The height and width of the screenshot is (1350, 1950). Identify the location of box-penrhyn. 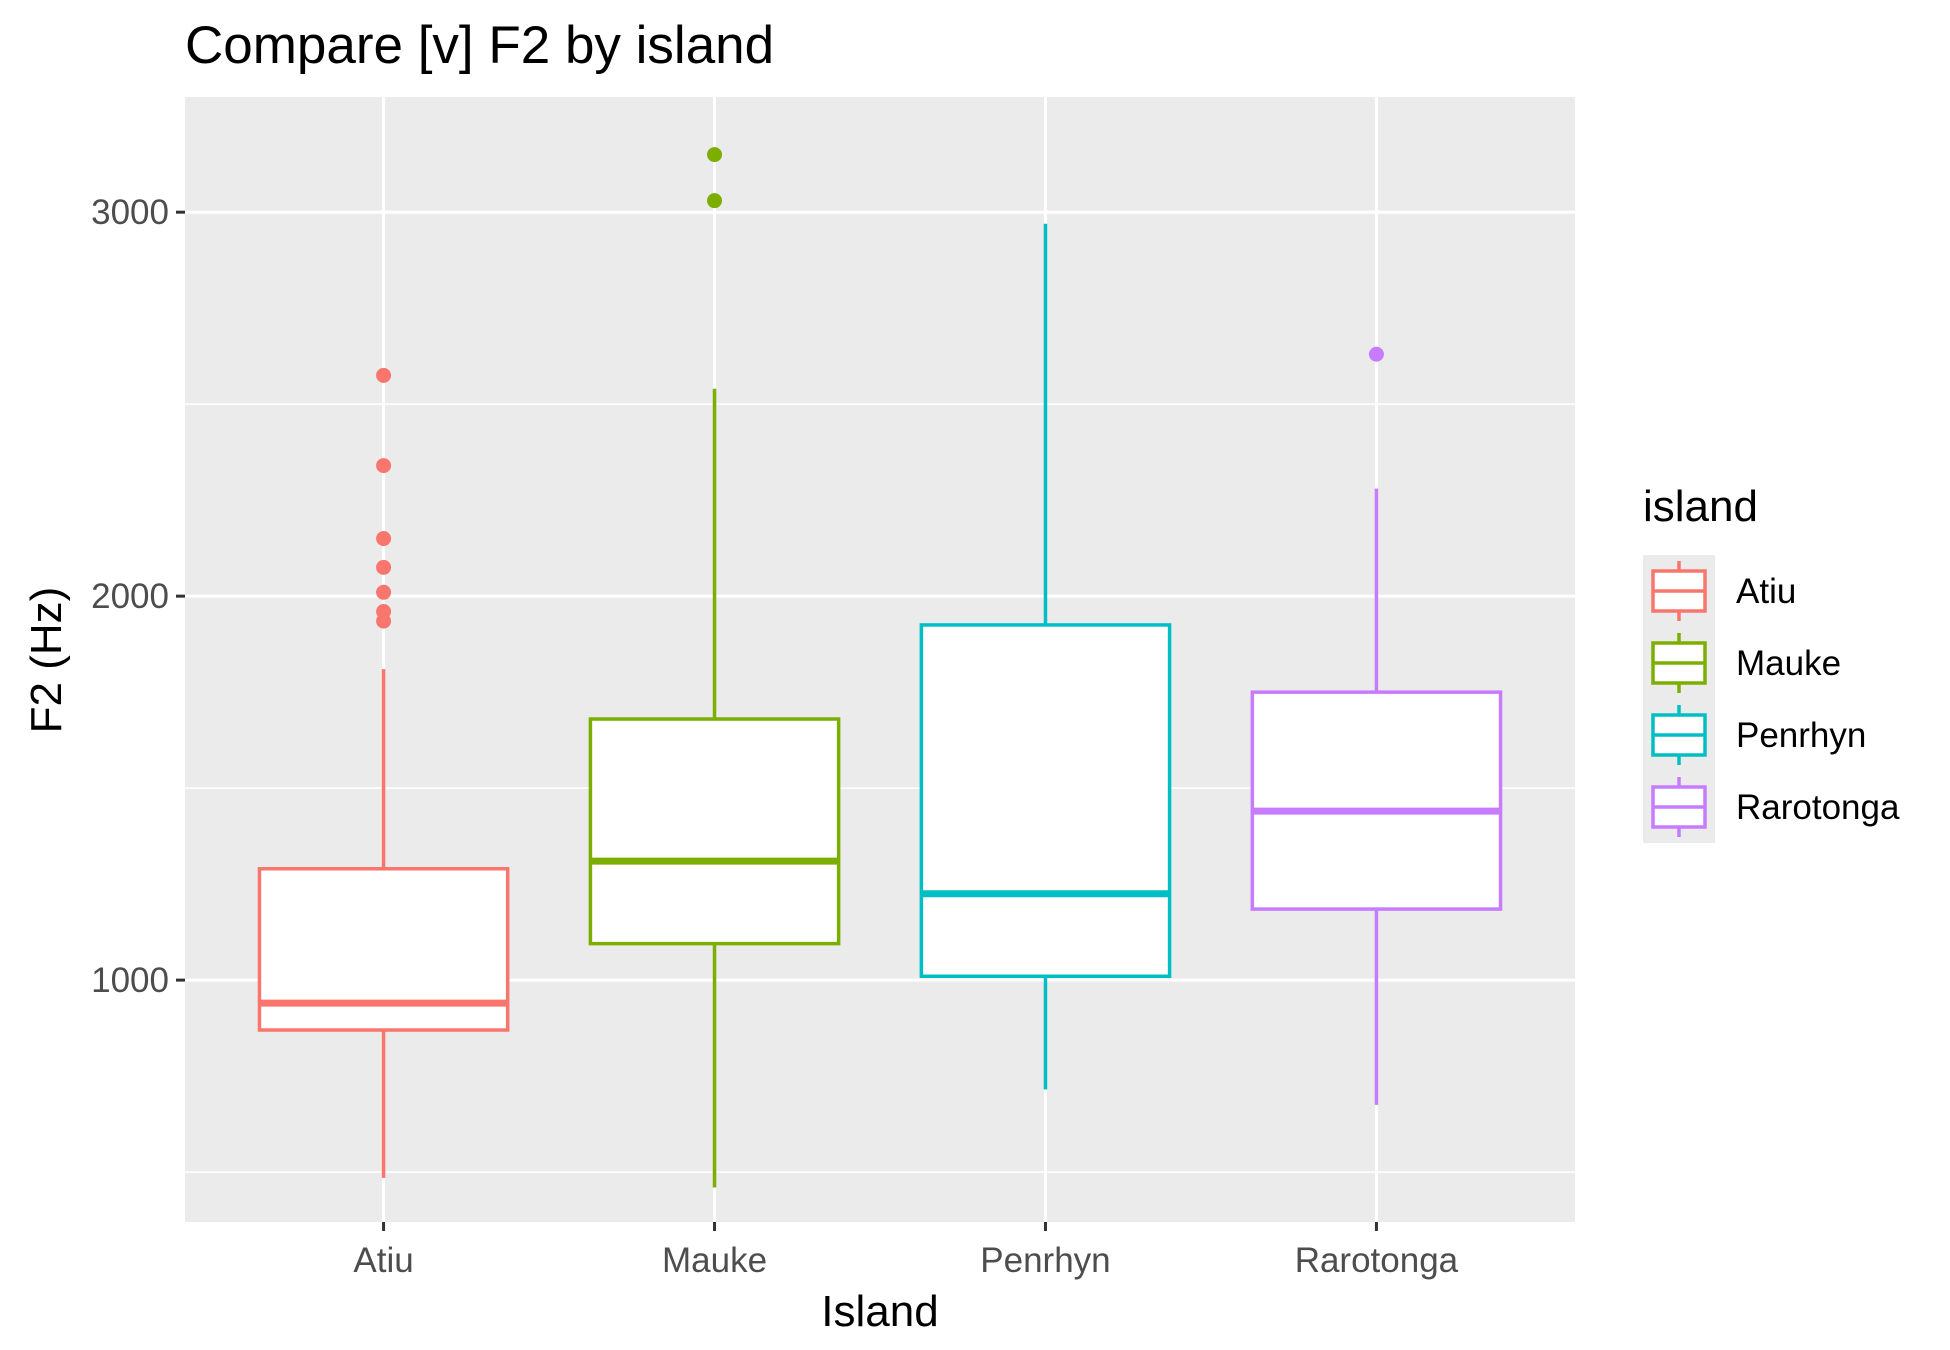
(1045, 656).